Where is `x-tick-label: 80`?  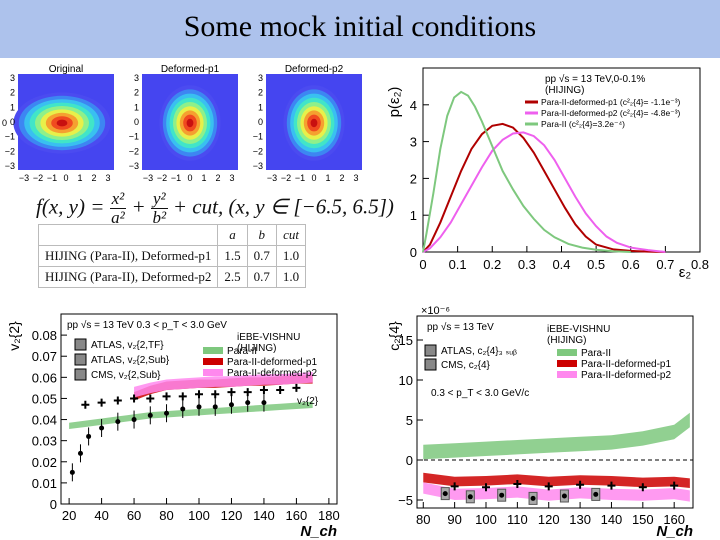 x-tick-label: 80 is located at coordinates (166, 515).